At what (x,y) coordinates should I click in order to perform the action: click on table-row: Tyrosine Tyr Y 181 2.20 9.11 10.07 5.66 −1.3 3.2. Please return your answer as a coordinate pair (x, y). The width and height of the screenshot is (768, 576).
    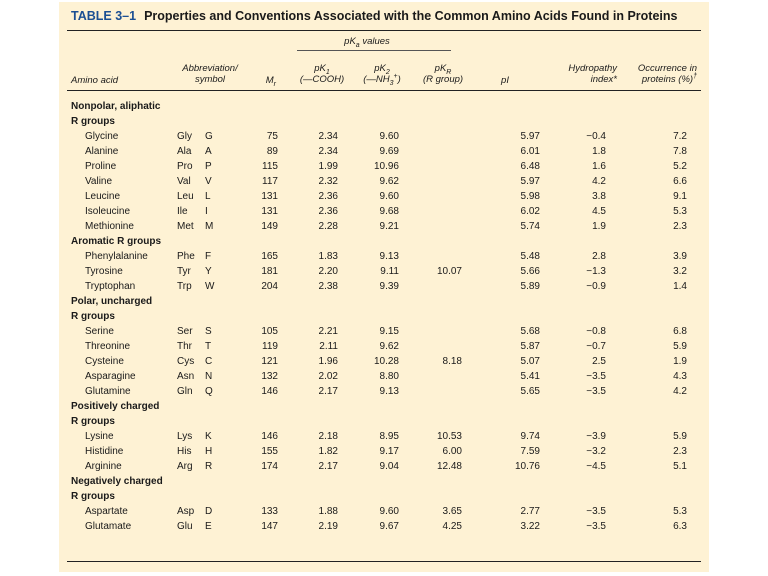
    Looking at the image, I should click on (373, 271).